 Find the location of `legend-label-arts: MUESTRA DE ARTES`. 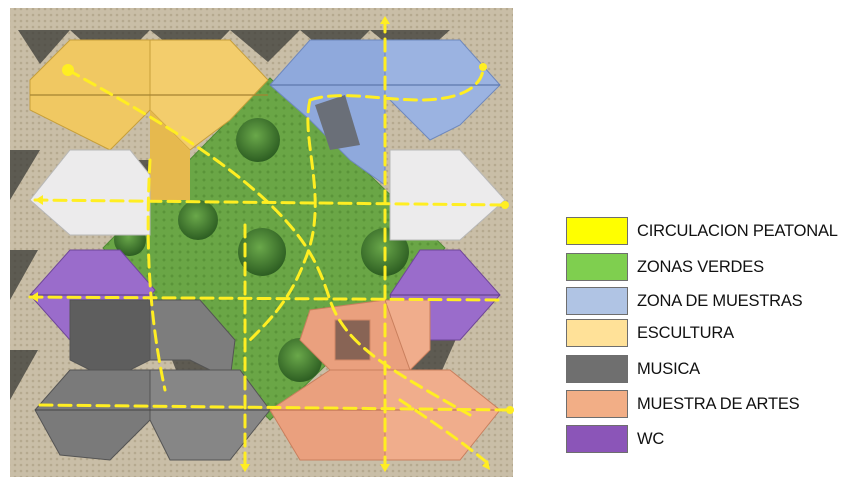

legend-label-arts: MUESTRA DE ARTES is located at coordinates (718, 404).